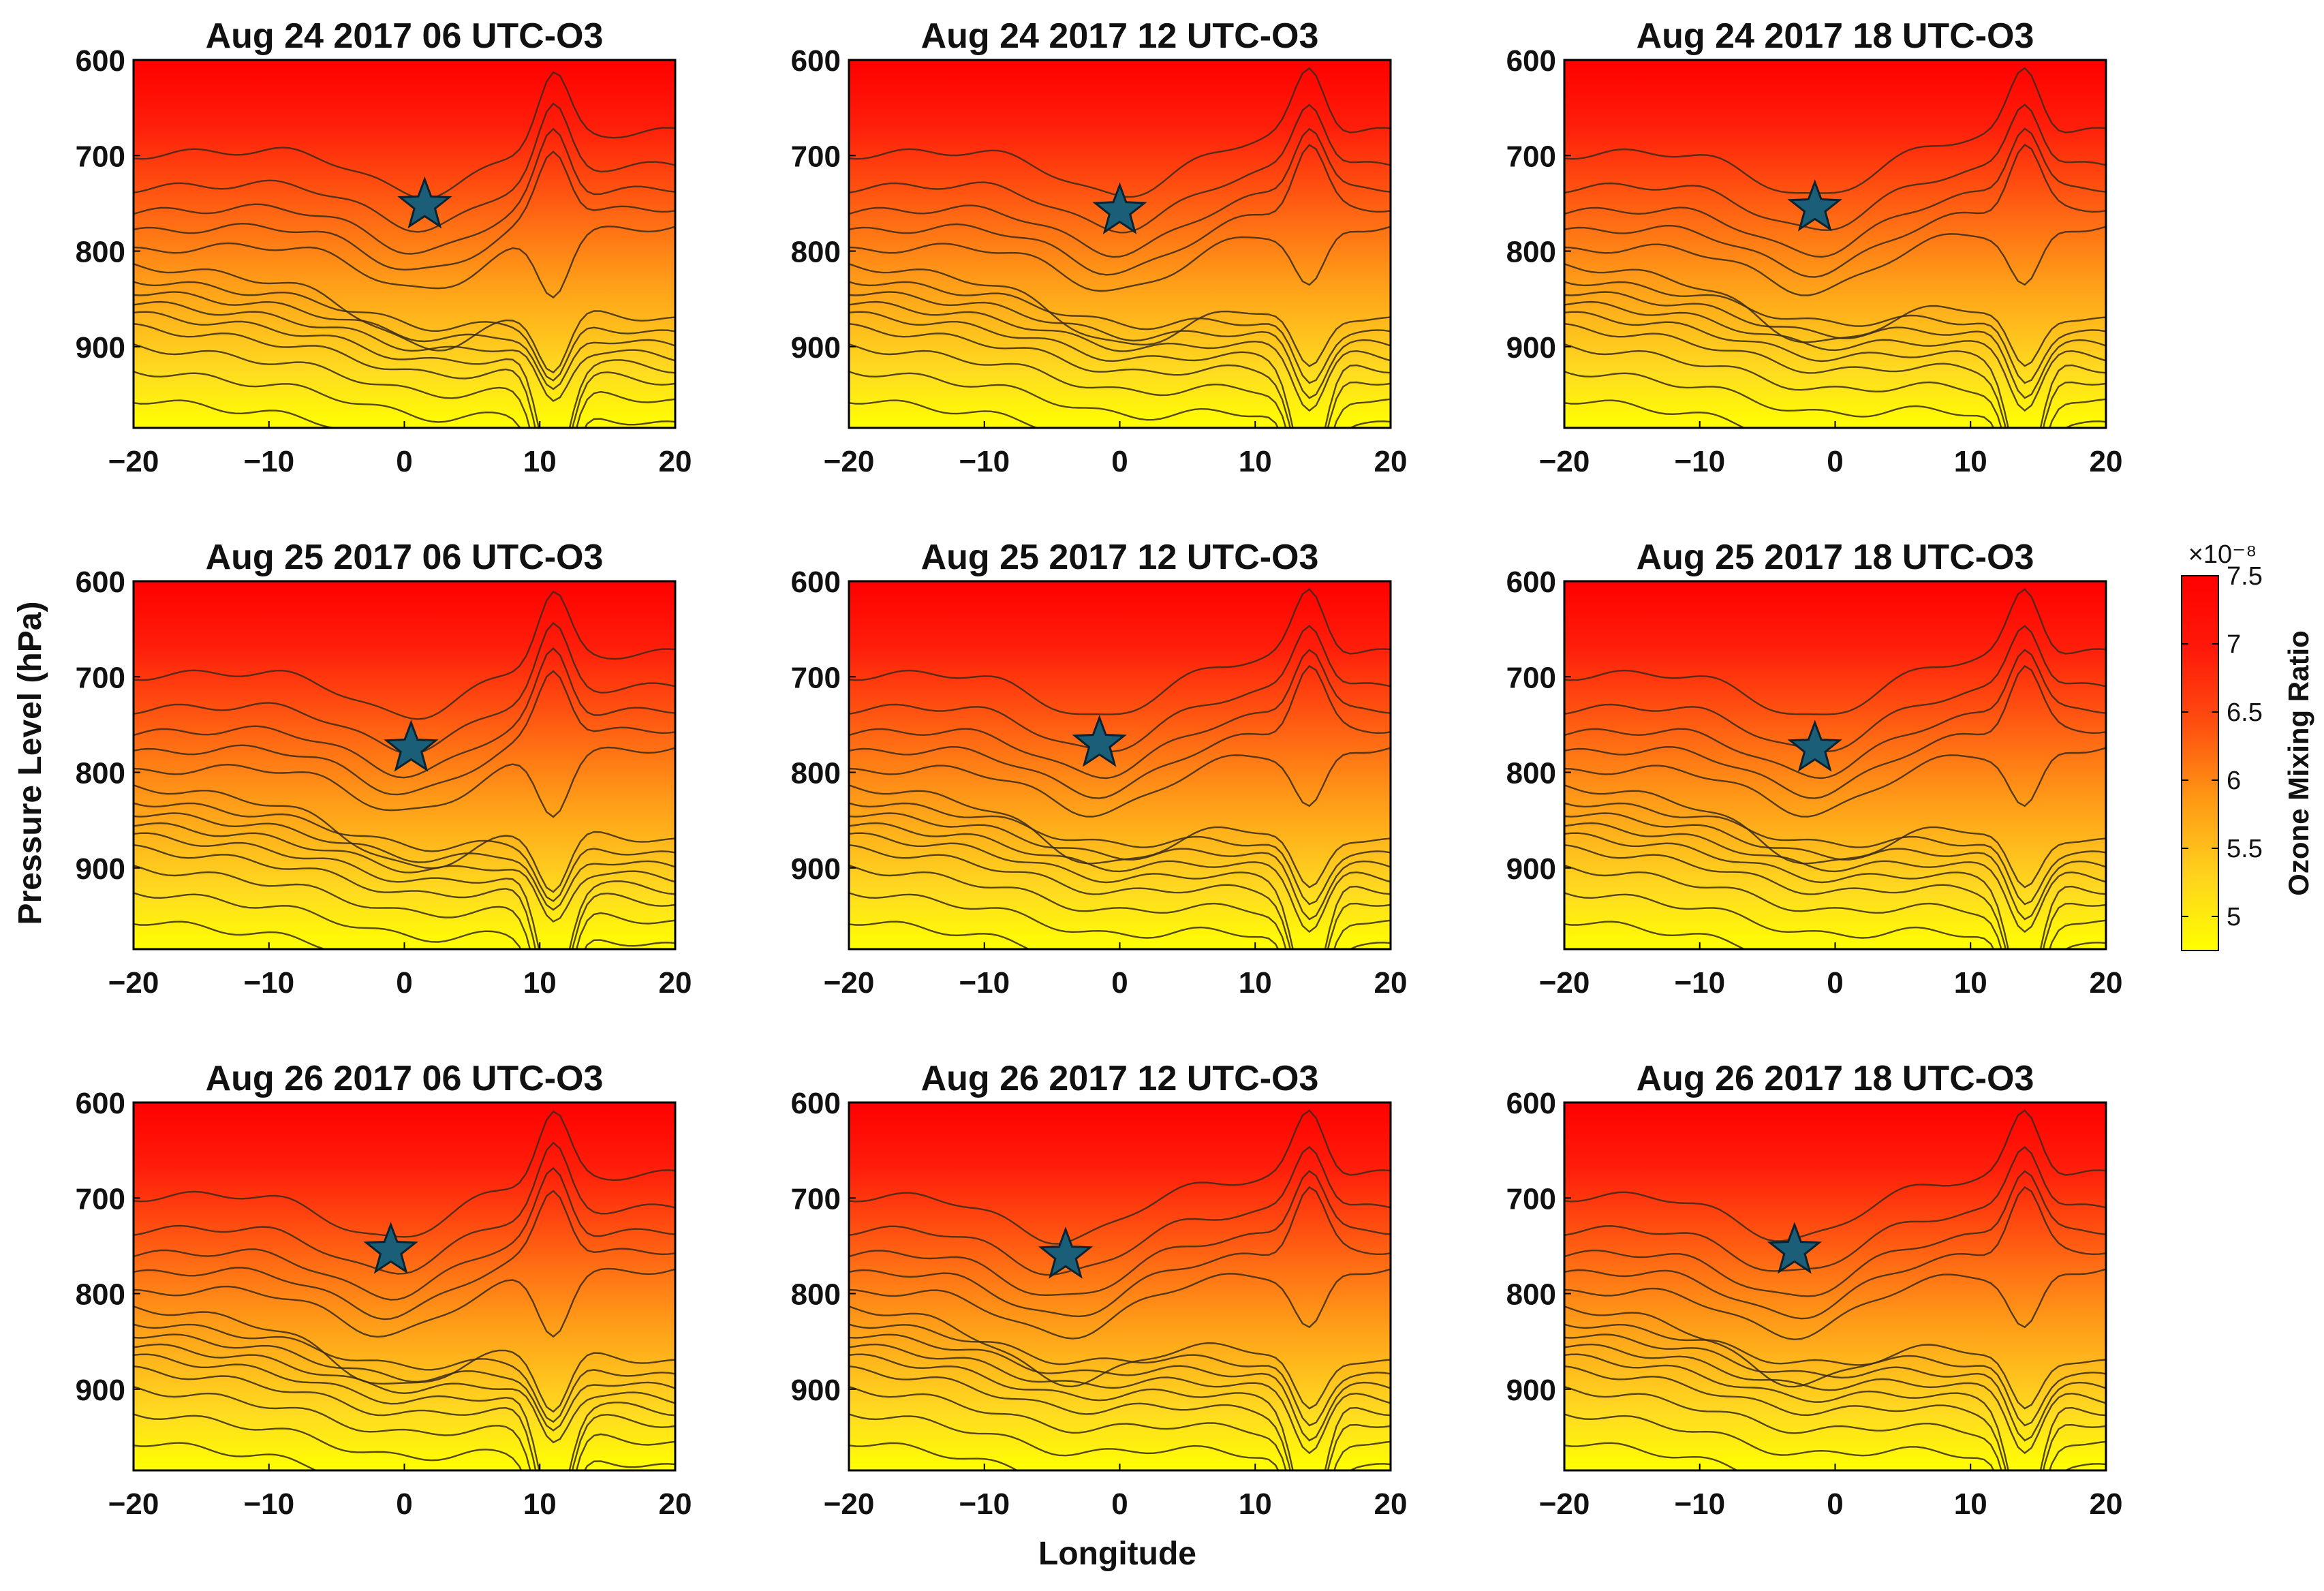 This screenshot has width=2324, height=1591. What do you see at coordinates (1120, 557) in the screenshot?
I see `panel-title: Aug 25 2017 12 UTC-O3` at bounding box center [1120, 557].